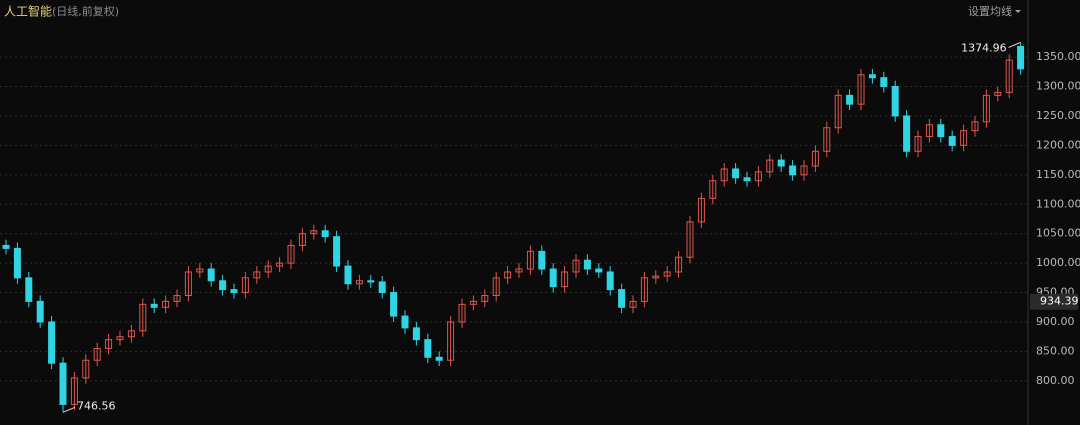 This screenshot has width=1080, height=425. What do you see at coordinates (28, 11) in the screenshot?
I see `chart-title: 人工智能` at bounding box center [28, 11].